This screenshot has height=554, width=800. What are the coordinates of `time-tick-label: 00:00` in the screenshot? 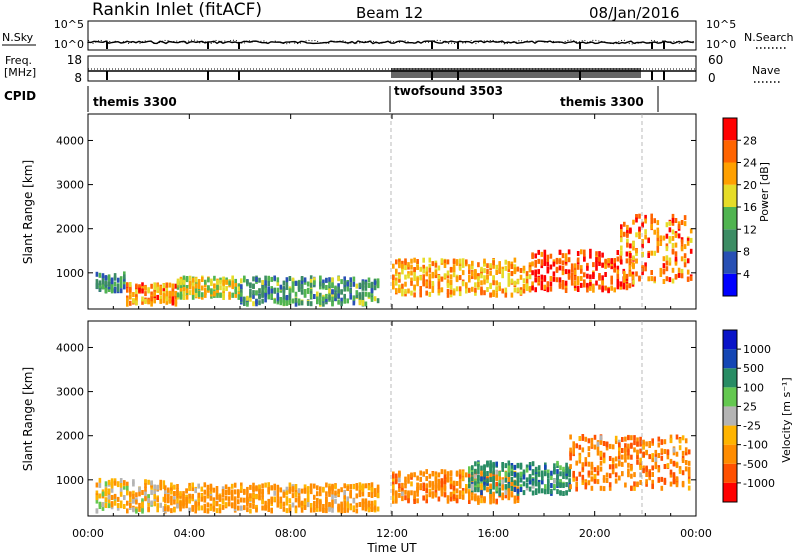 It's located at (88, 533).